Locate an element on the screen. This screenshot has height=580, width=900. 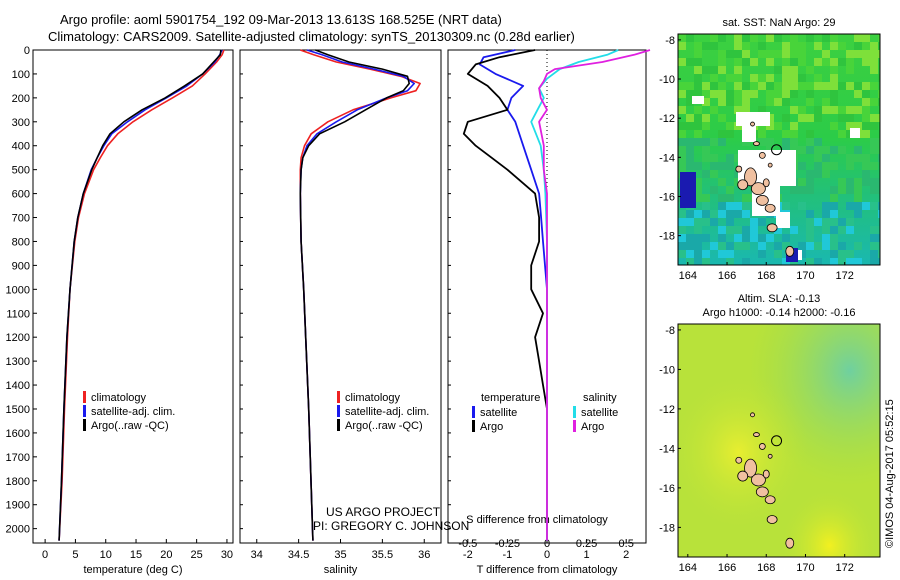
sla_map-argo-marker is located at coordinates (777, 441).